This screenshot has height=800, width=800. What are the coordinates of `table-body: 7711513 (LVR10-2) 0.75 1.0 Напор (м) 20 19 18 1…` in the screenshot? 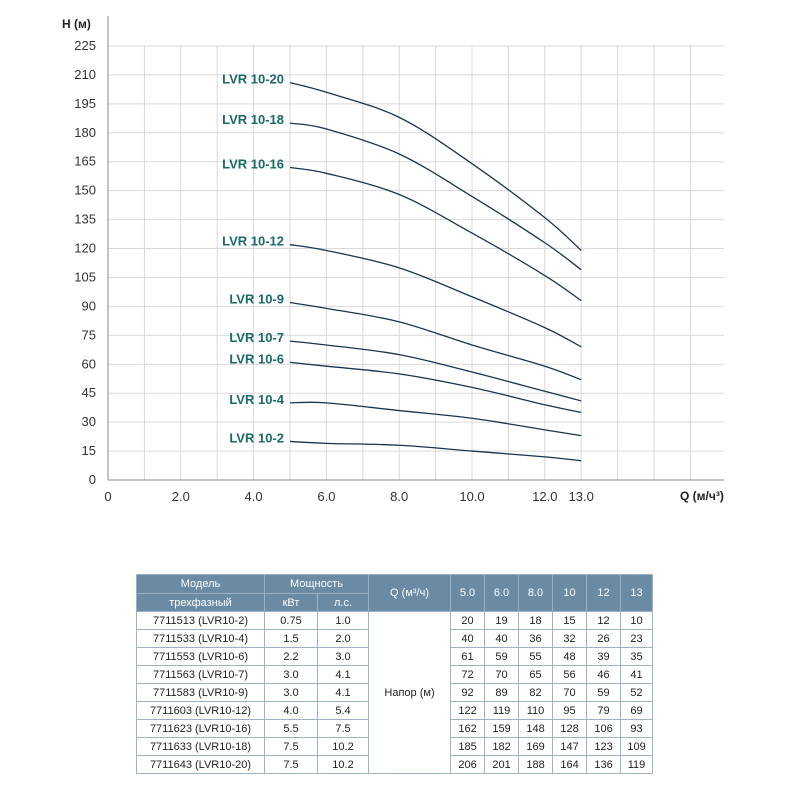 It's located at (395, 692).